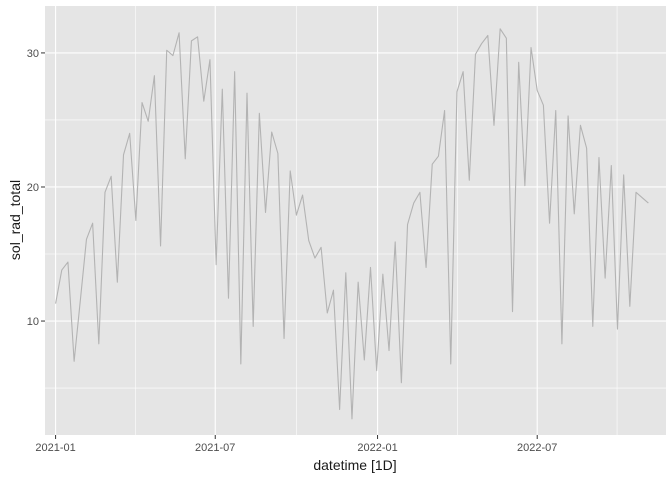 Image resolution: width=672 pixels, height=480 pixels. I want to click on x-tick-label: 2022-07, so click(537, 448).